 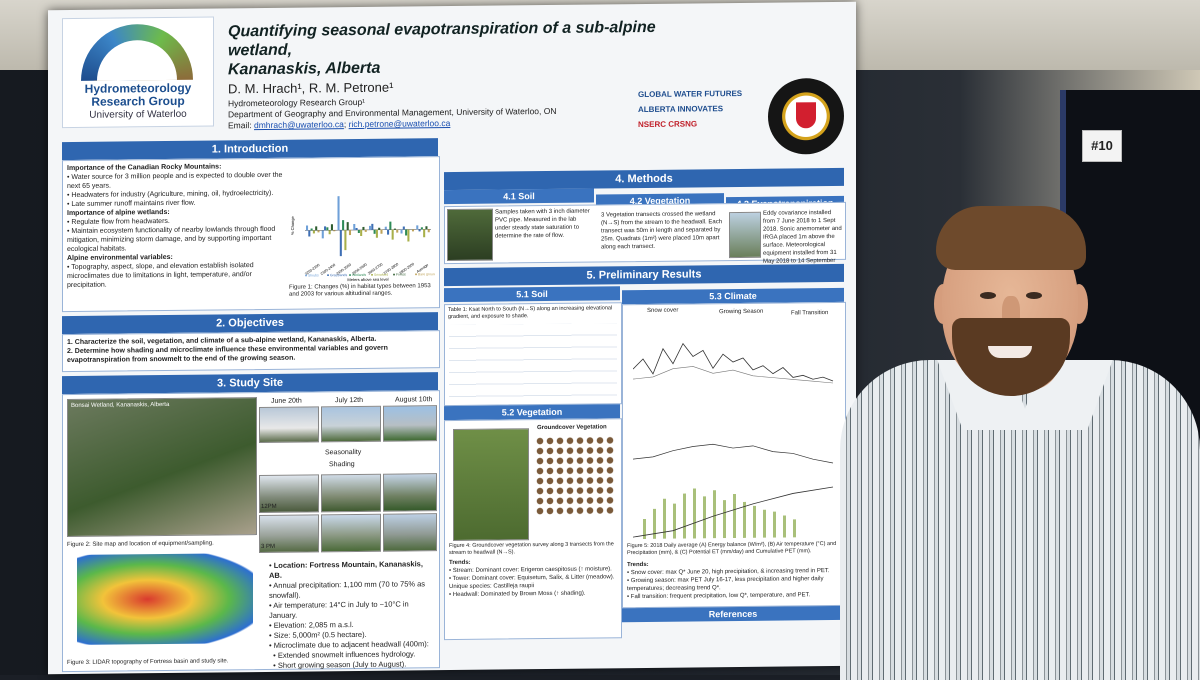 I want to click on gwf-logo: GLOBAL WATER FUTURES, so click(x=698, y=94).